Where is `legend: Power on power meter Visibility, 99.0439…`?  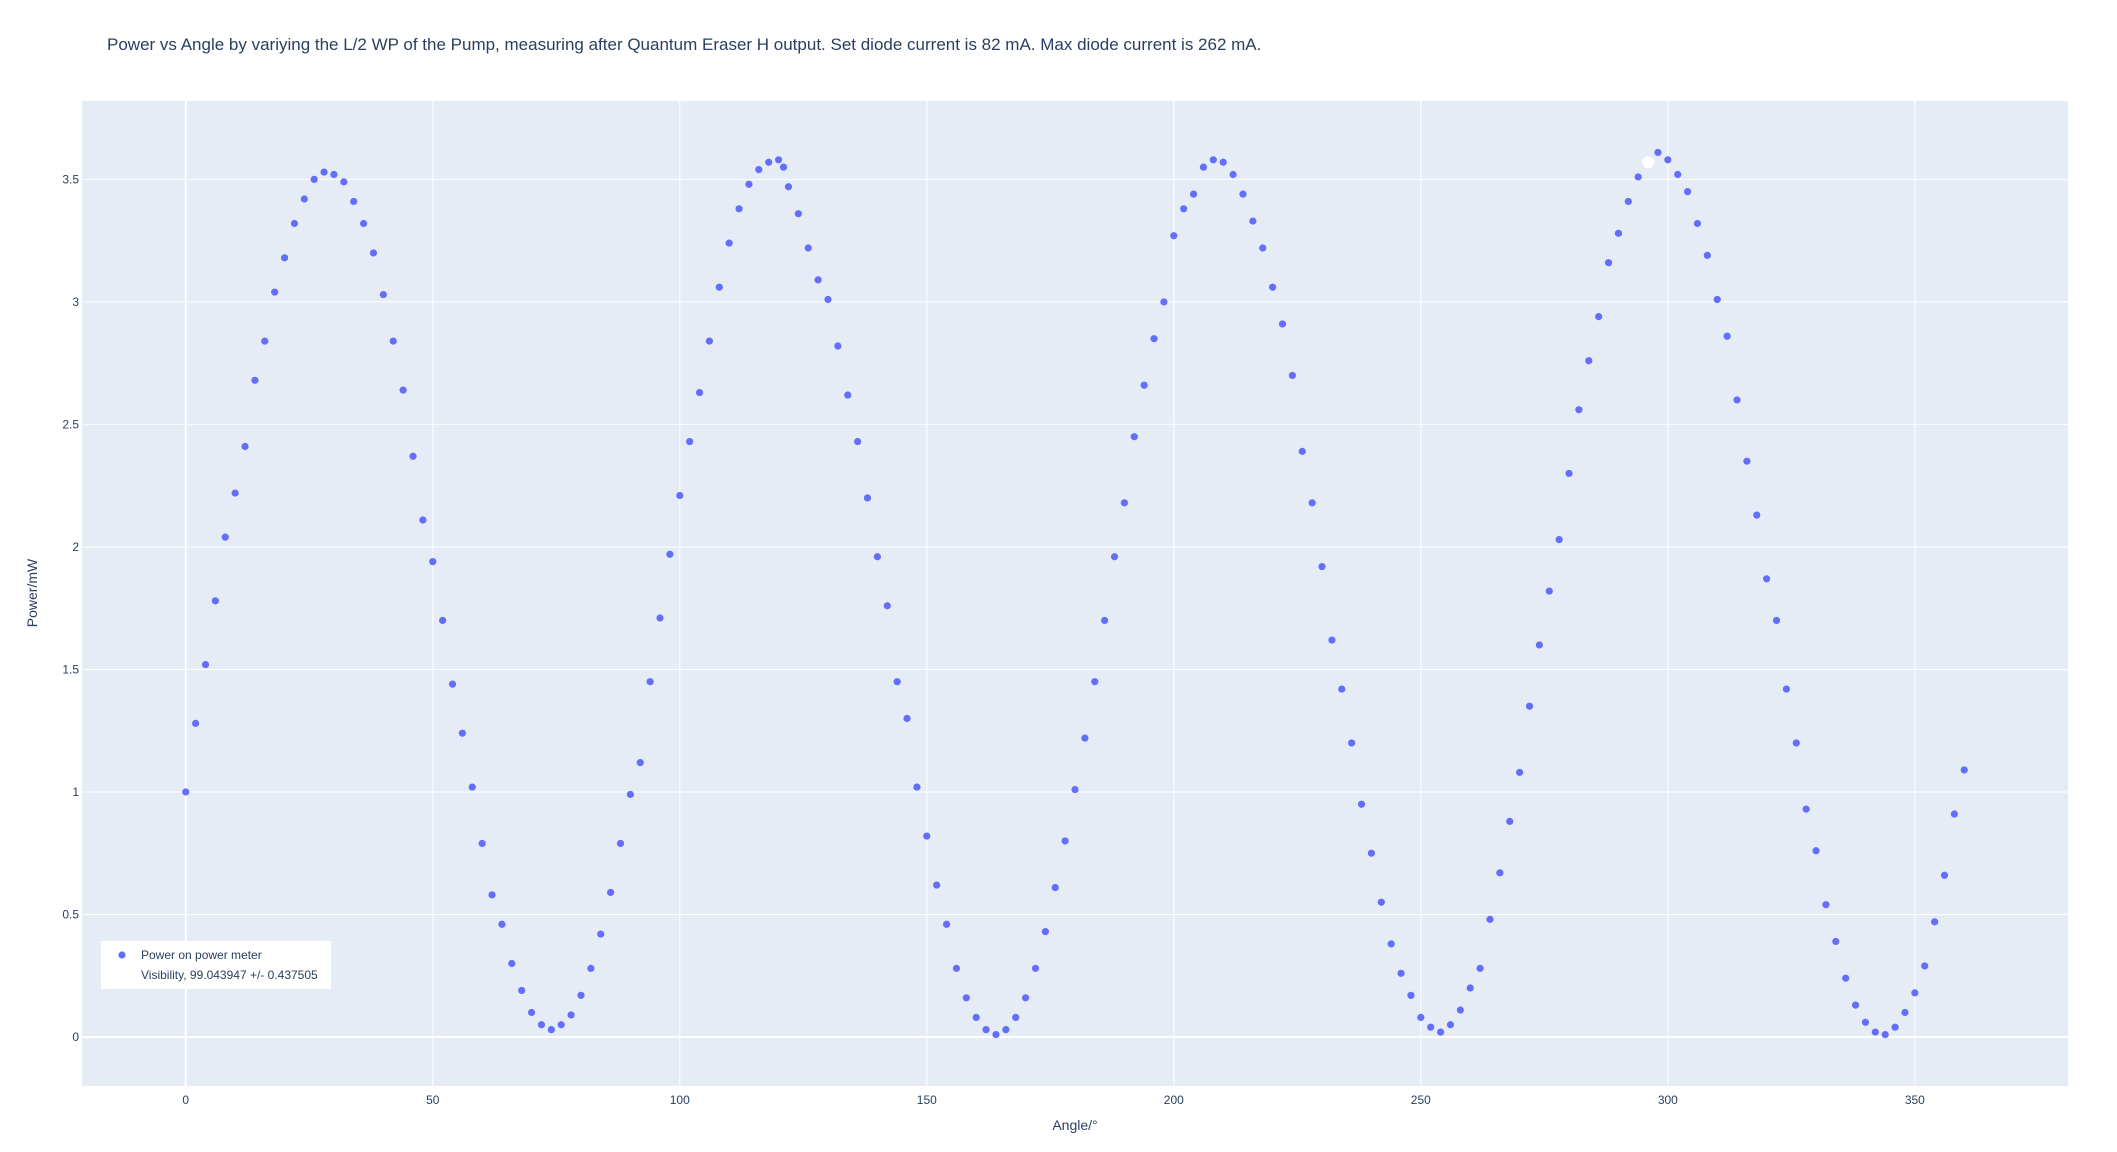
legend: Power on power meter Visibility, 99.0439… is located at coordinates (216, 965).